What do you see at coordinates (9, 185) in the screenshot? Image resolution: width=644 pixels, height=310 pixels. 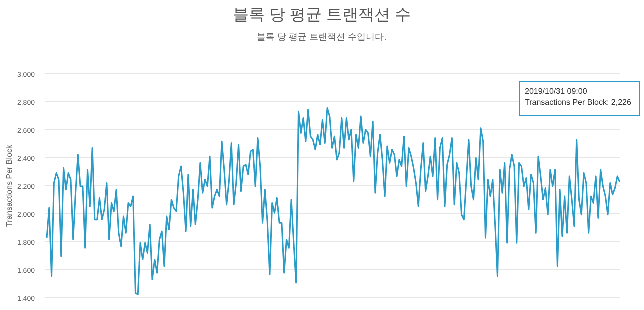 I see `y-axis-title: Transactions Per Block` at bounding box center [9, 185].